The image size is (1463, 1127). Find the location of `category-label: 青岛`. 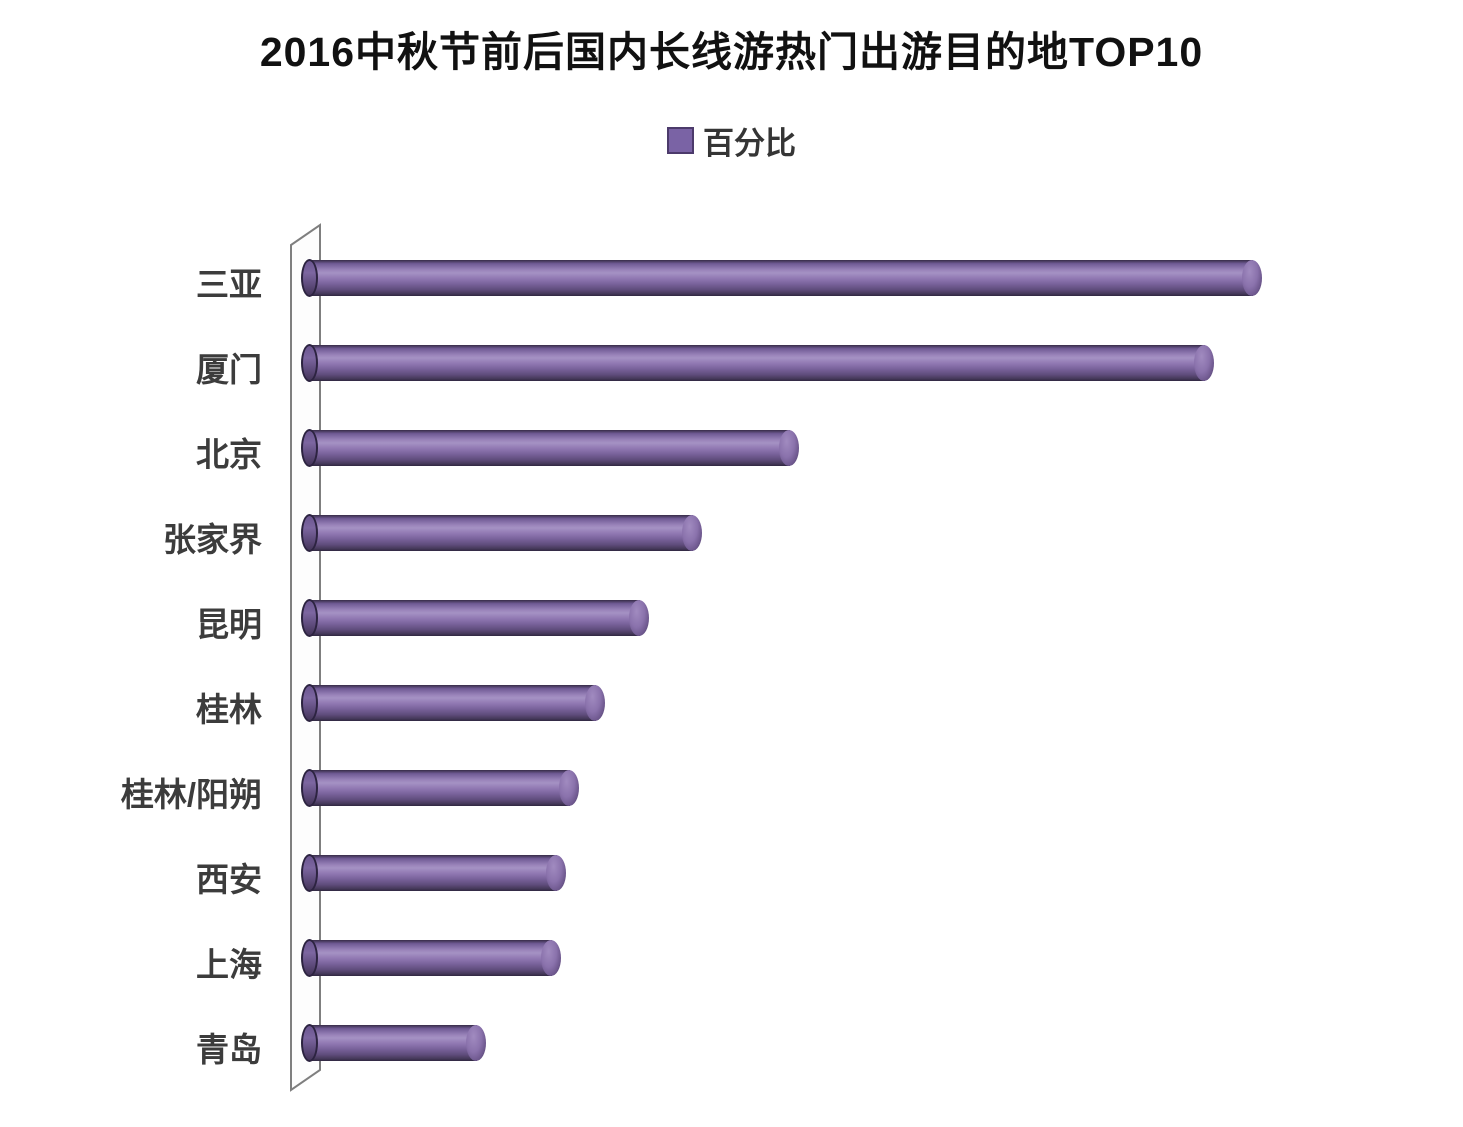

category-label: 青岛 is located at coordinates (229, 1049).